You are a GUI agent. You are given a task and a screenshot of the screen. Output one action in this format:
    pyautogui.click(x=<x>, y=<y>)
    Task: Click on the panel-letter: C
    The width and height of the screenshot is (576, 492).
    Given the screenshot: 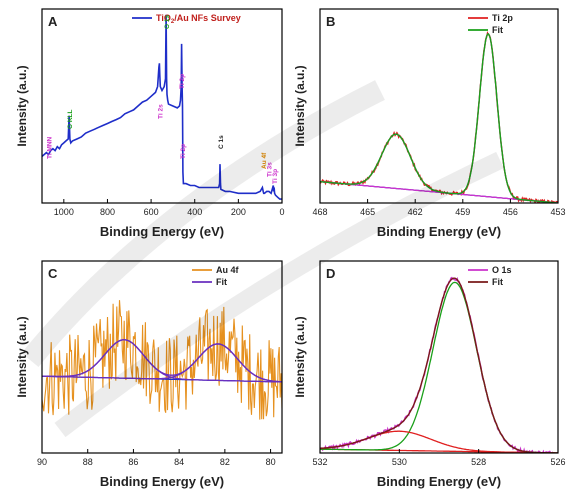 What is the action you would take?
    pyautogui.click(x=53, y=273)
    